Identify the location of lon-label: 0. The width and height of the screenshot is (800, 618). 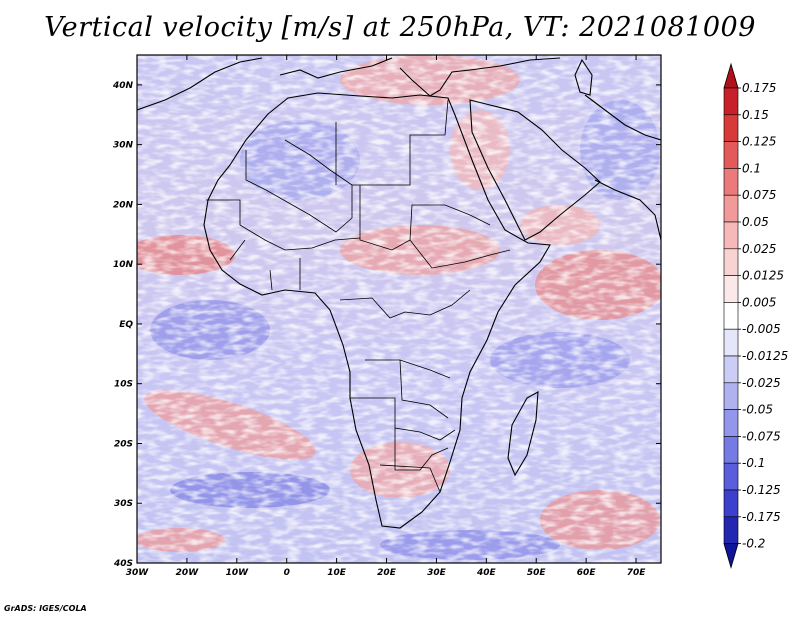
(287, 573).